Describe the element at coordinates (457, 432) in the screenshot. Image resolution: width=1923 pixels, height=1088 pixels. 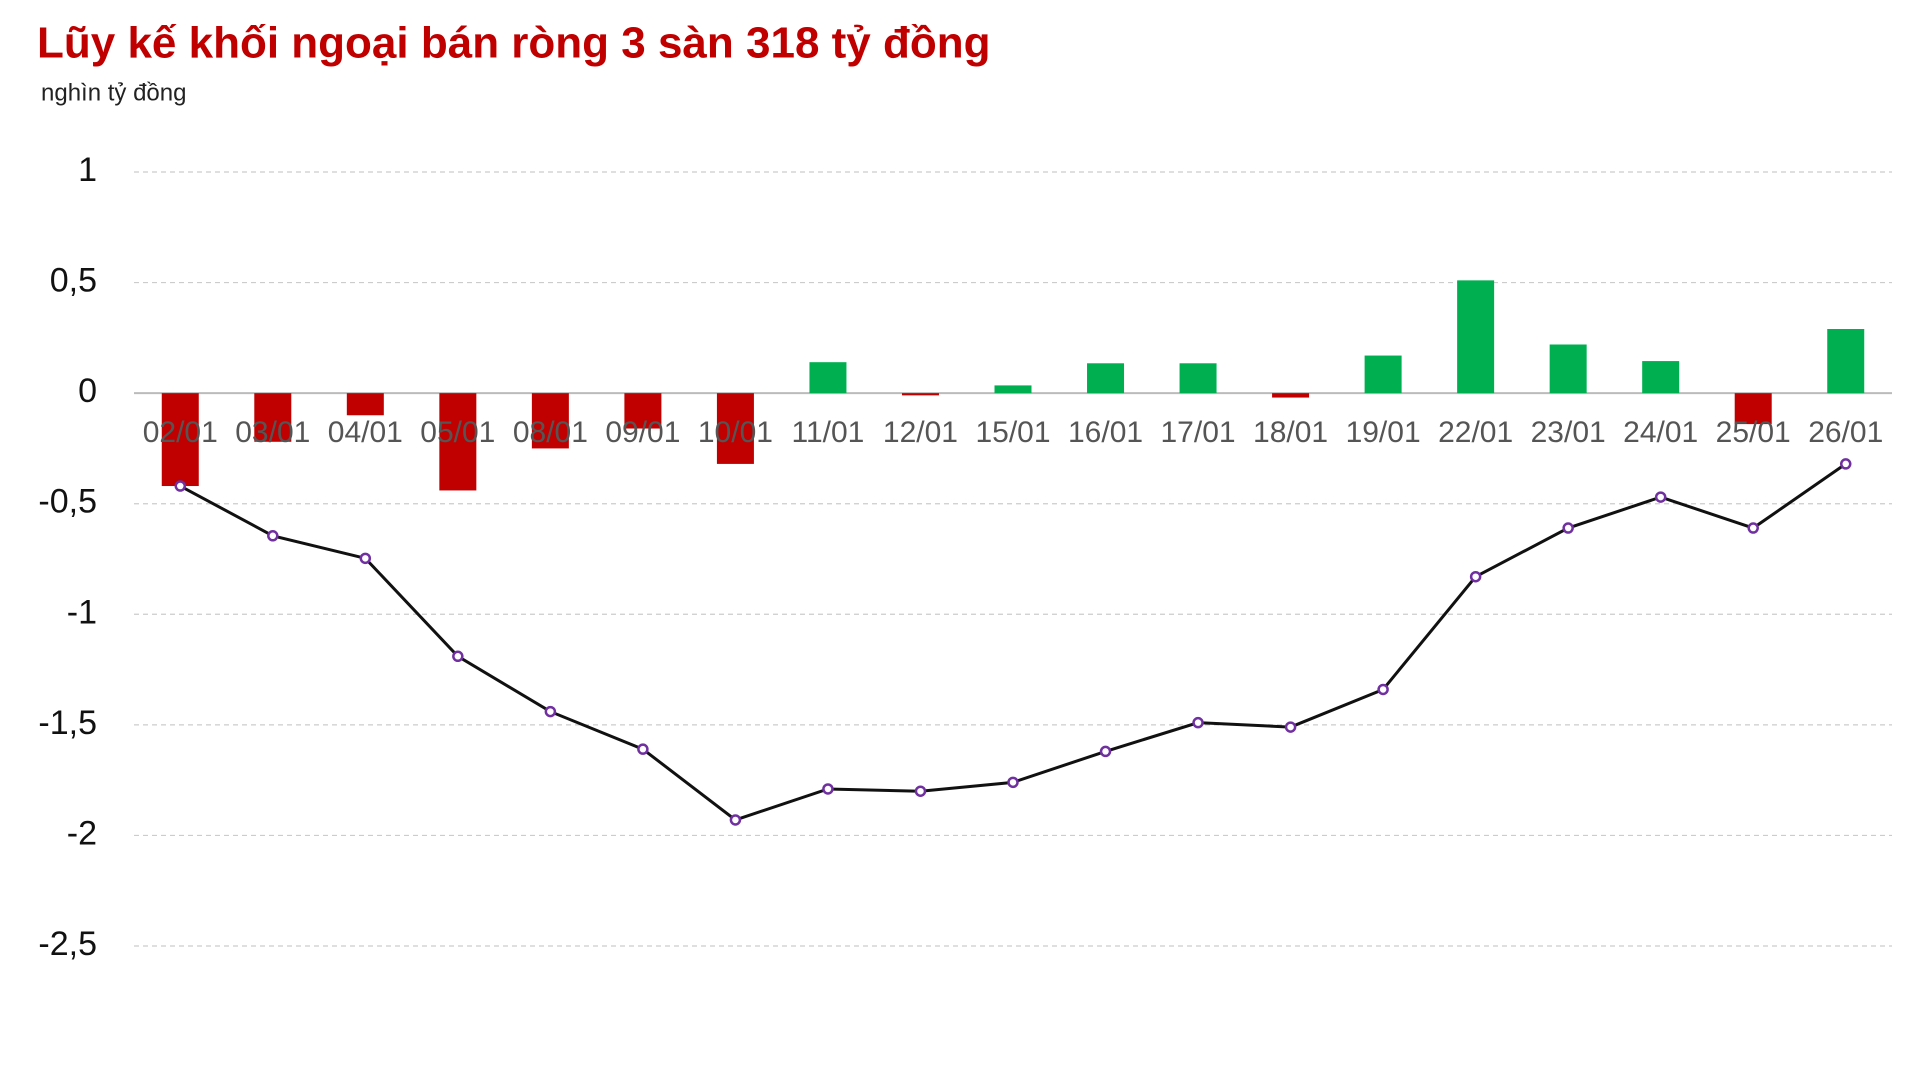
I see `x-tick-label: 05/01` at that location.